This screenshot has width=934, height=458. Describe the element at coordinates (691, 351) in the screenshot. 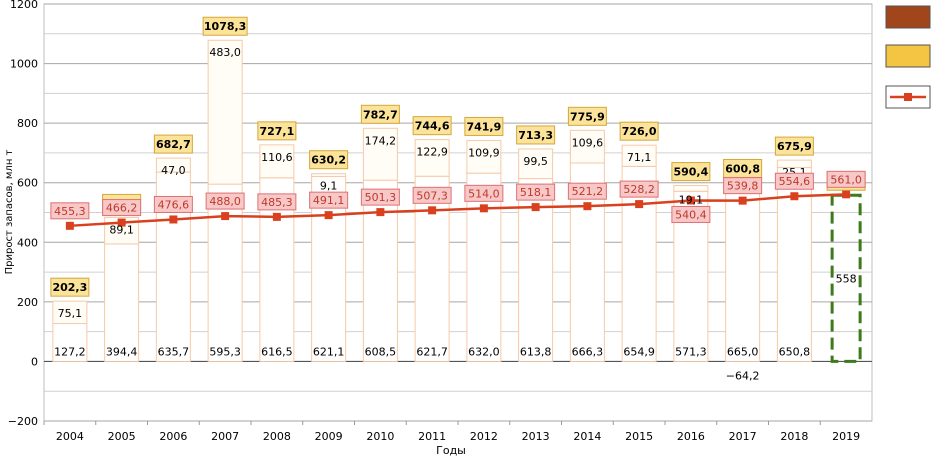

I see `bar-base-label: 571,3` at that location.